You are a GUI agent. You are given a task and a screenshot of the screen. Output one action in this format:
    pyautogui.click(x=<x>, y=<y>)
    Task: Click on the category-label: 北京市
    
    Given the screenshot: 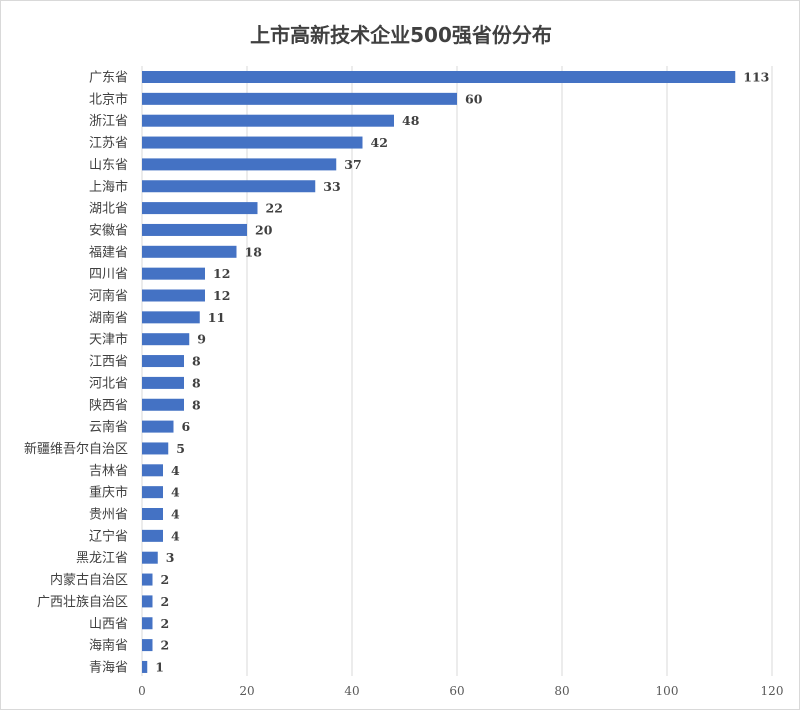 What is the action you would take?
    pyautogui.click(x=108, y=99)
    